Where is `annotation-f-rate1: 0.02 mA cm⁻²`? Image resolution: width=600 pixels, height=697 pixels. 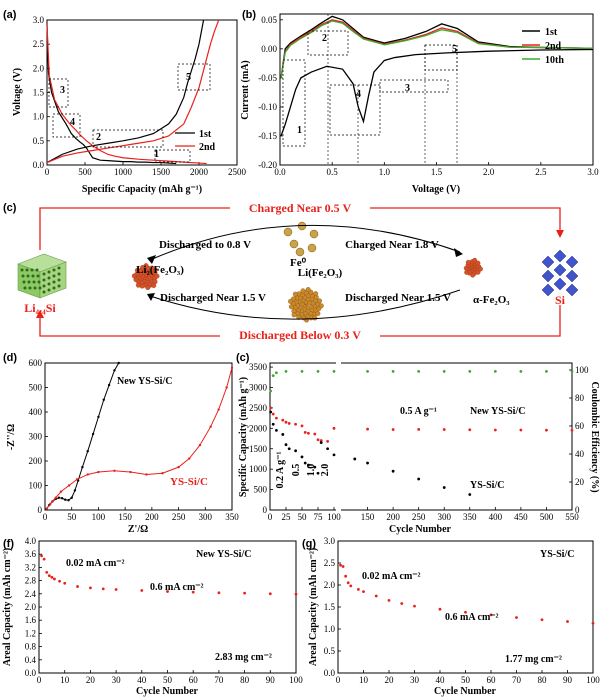
annotation-f-rate1: 0.02 mA cm⁻² is located at coordinates (95, 563).